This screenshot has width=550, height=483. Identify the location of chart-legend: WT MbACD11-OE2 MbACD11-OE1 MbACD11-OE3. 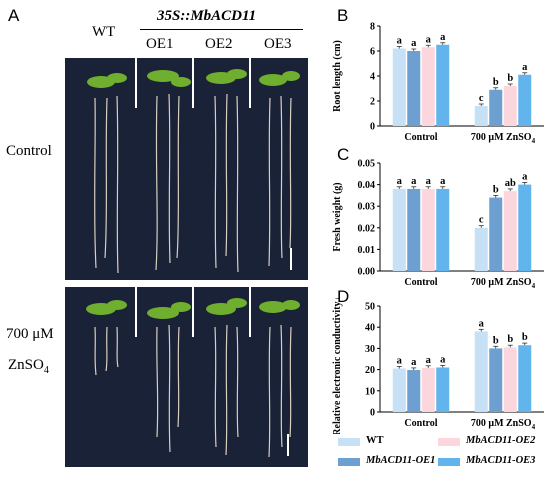
(443, 456).